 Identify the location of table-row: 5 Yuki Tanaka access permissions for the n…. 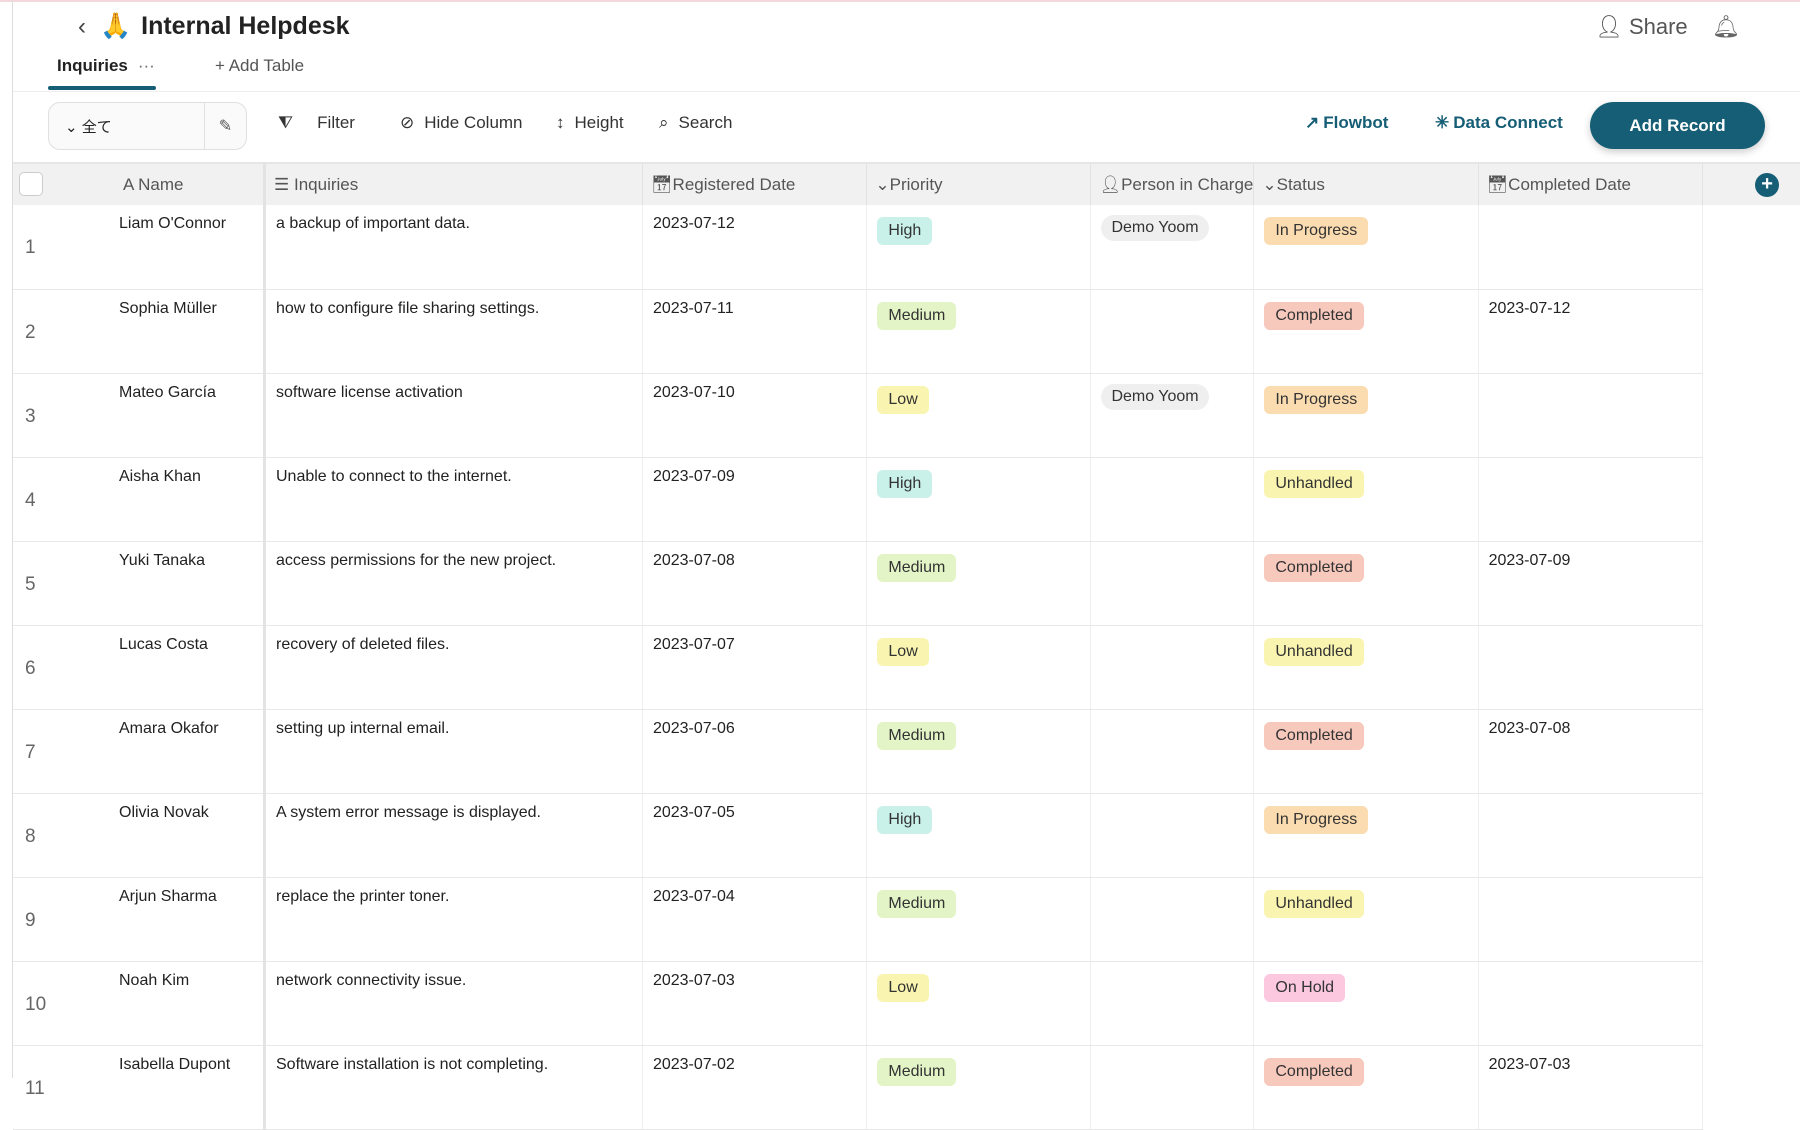
(906, 583).